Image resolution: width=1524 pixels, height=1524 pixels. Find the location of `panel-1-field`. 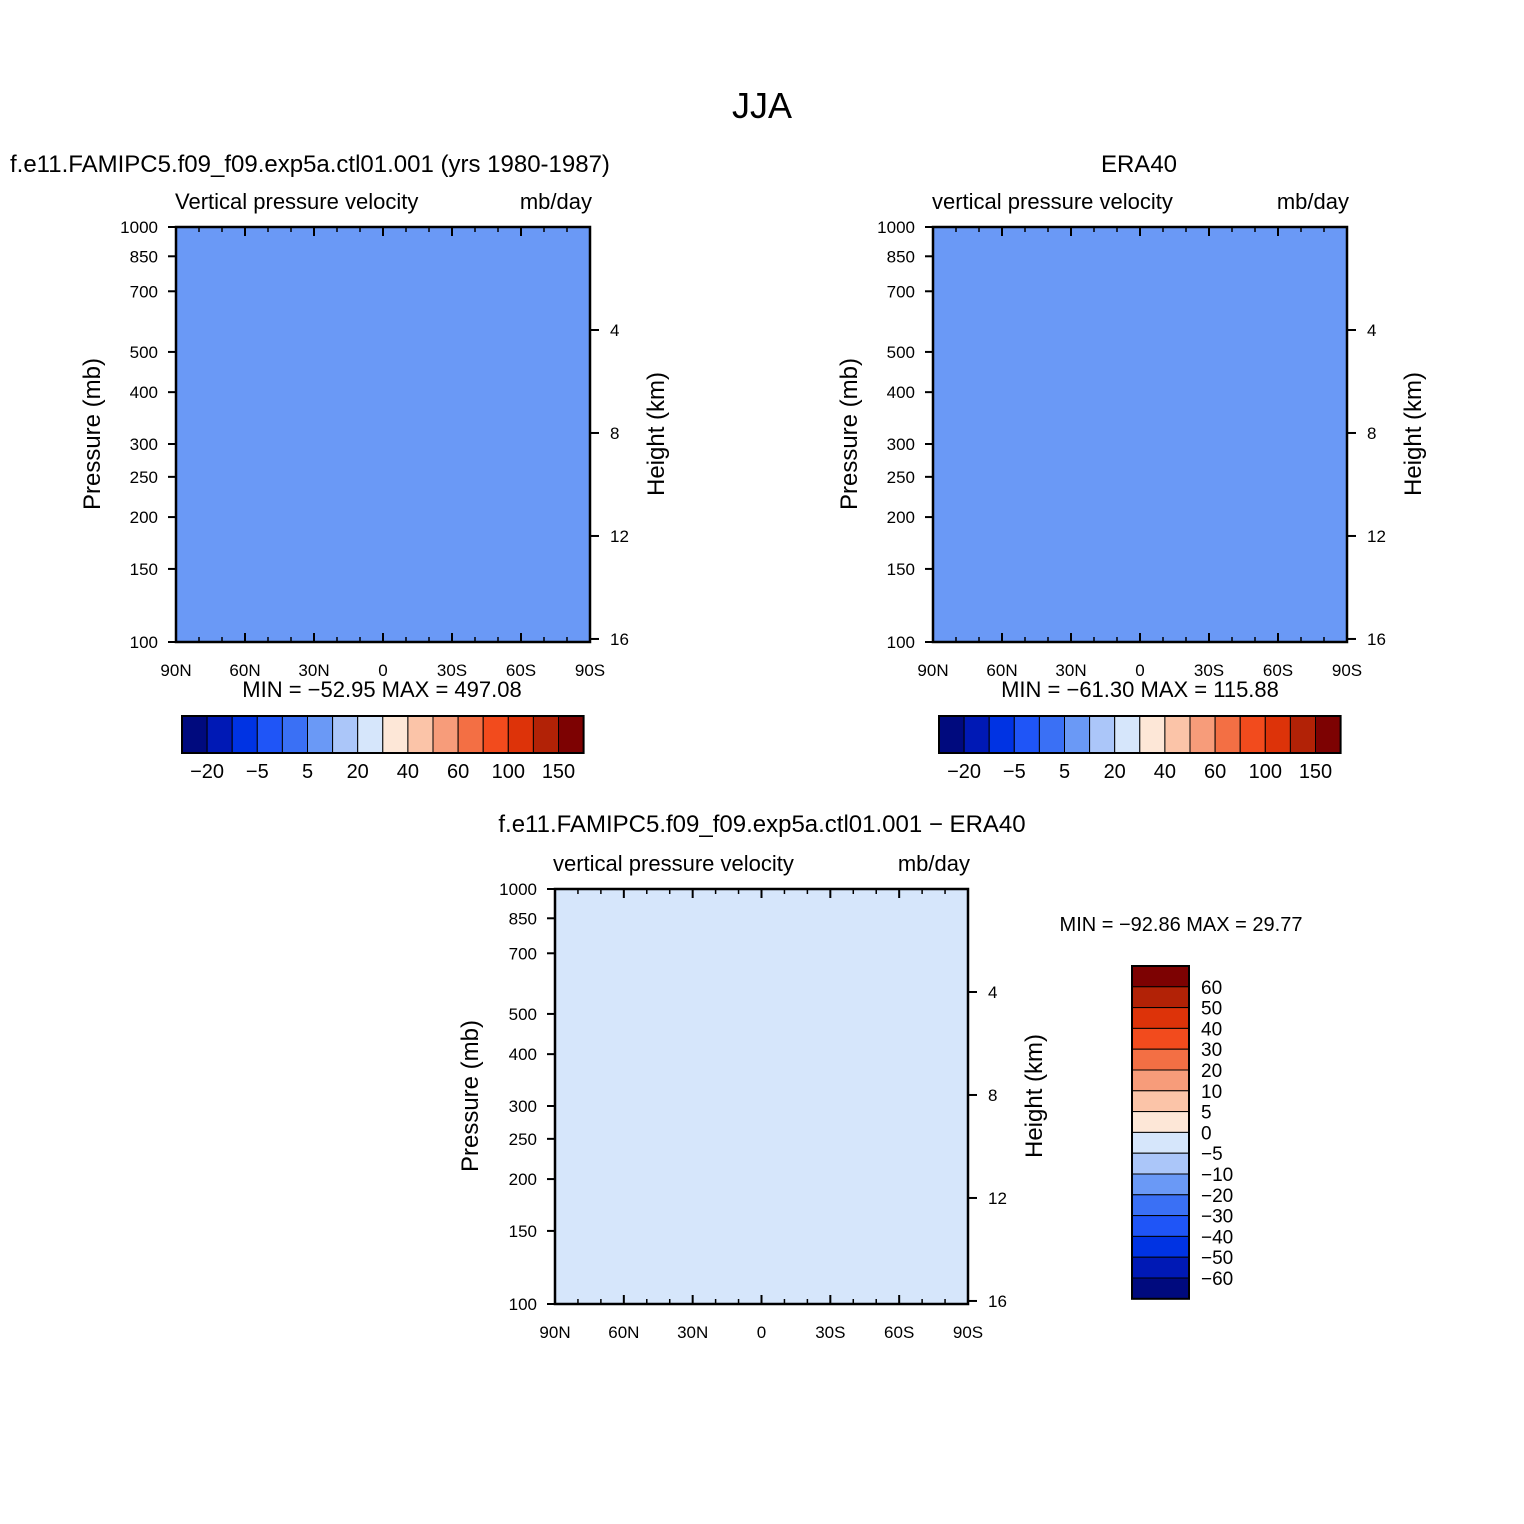

panel-1-field is located at coordinates (1140, 434).